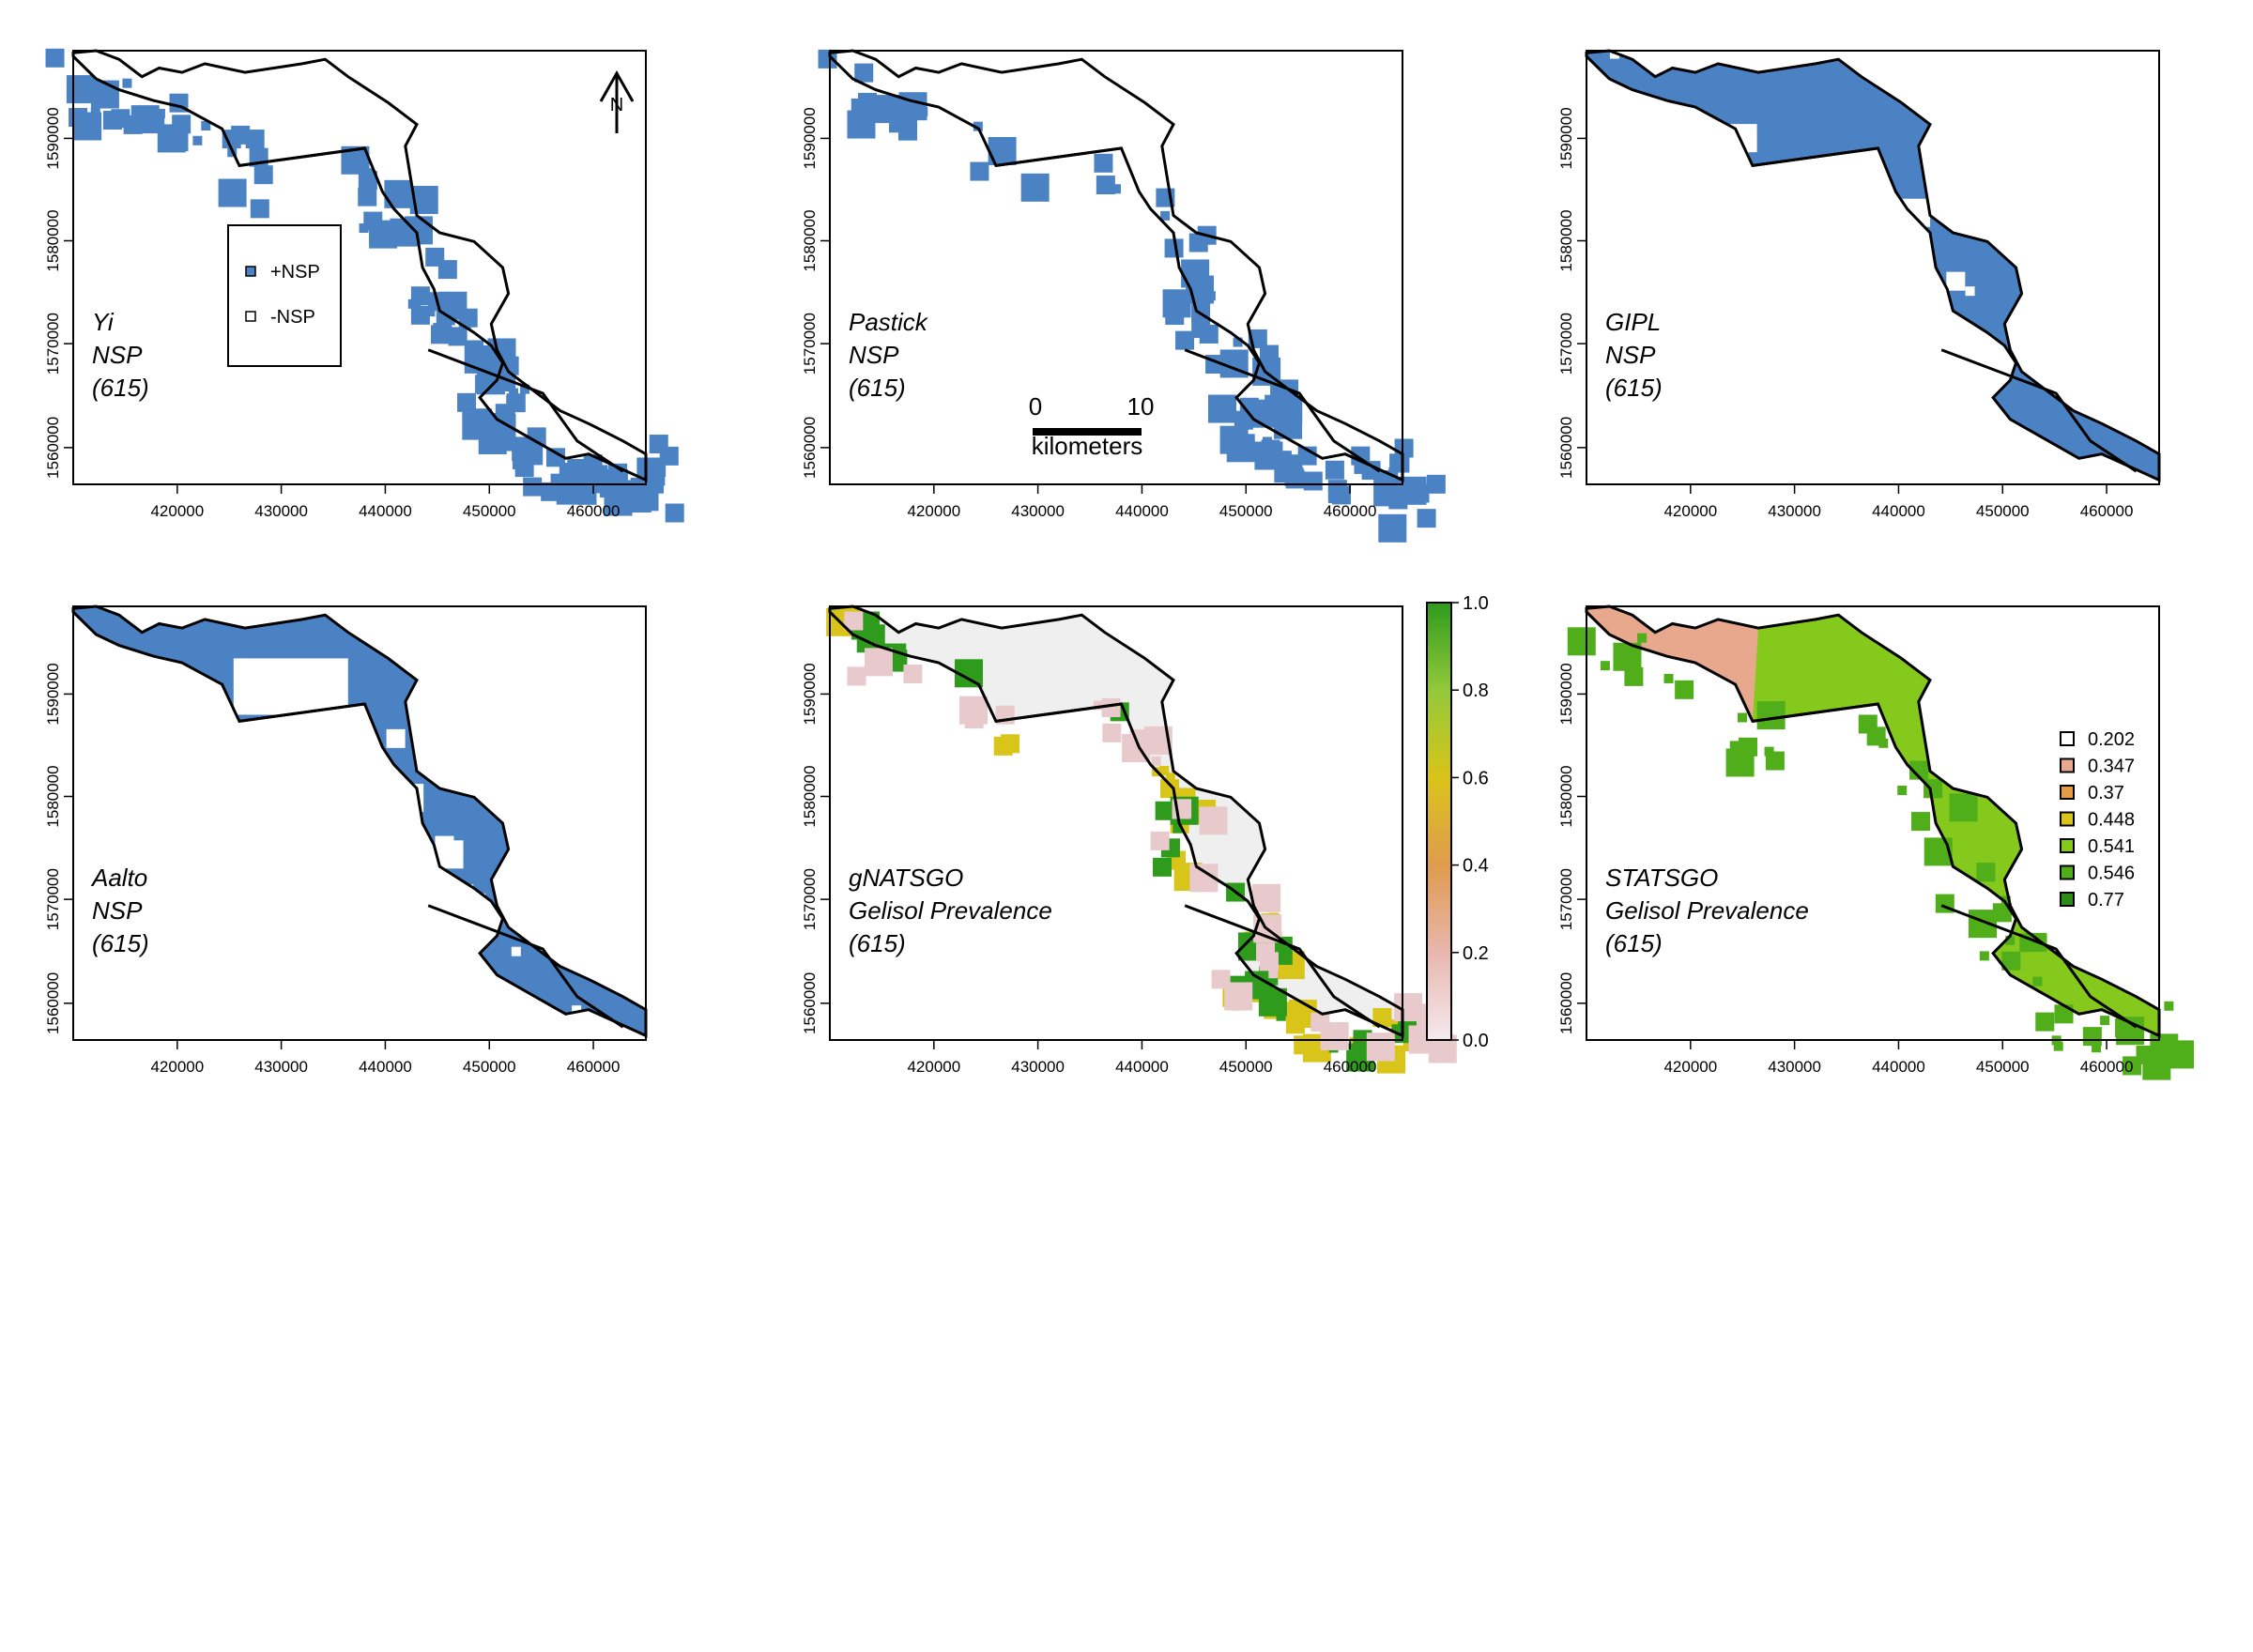 The image size is (2253, 1652). What do you see at coordinates (874, 355) in the screenshot?
I see `panel-label: NSP` at bounding box center [874, 355].